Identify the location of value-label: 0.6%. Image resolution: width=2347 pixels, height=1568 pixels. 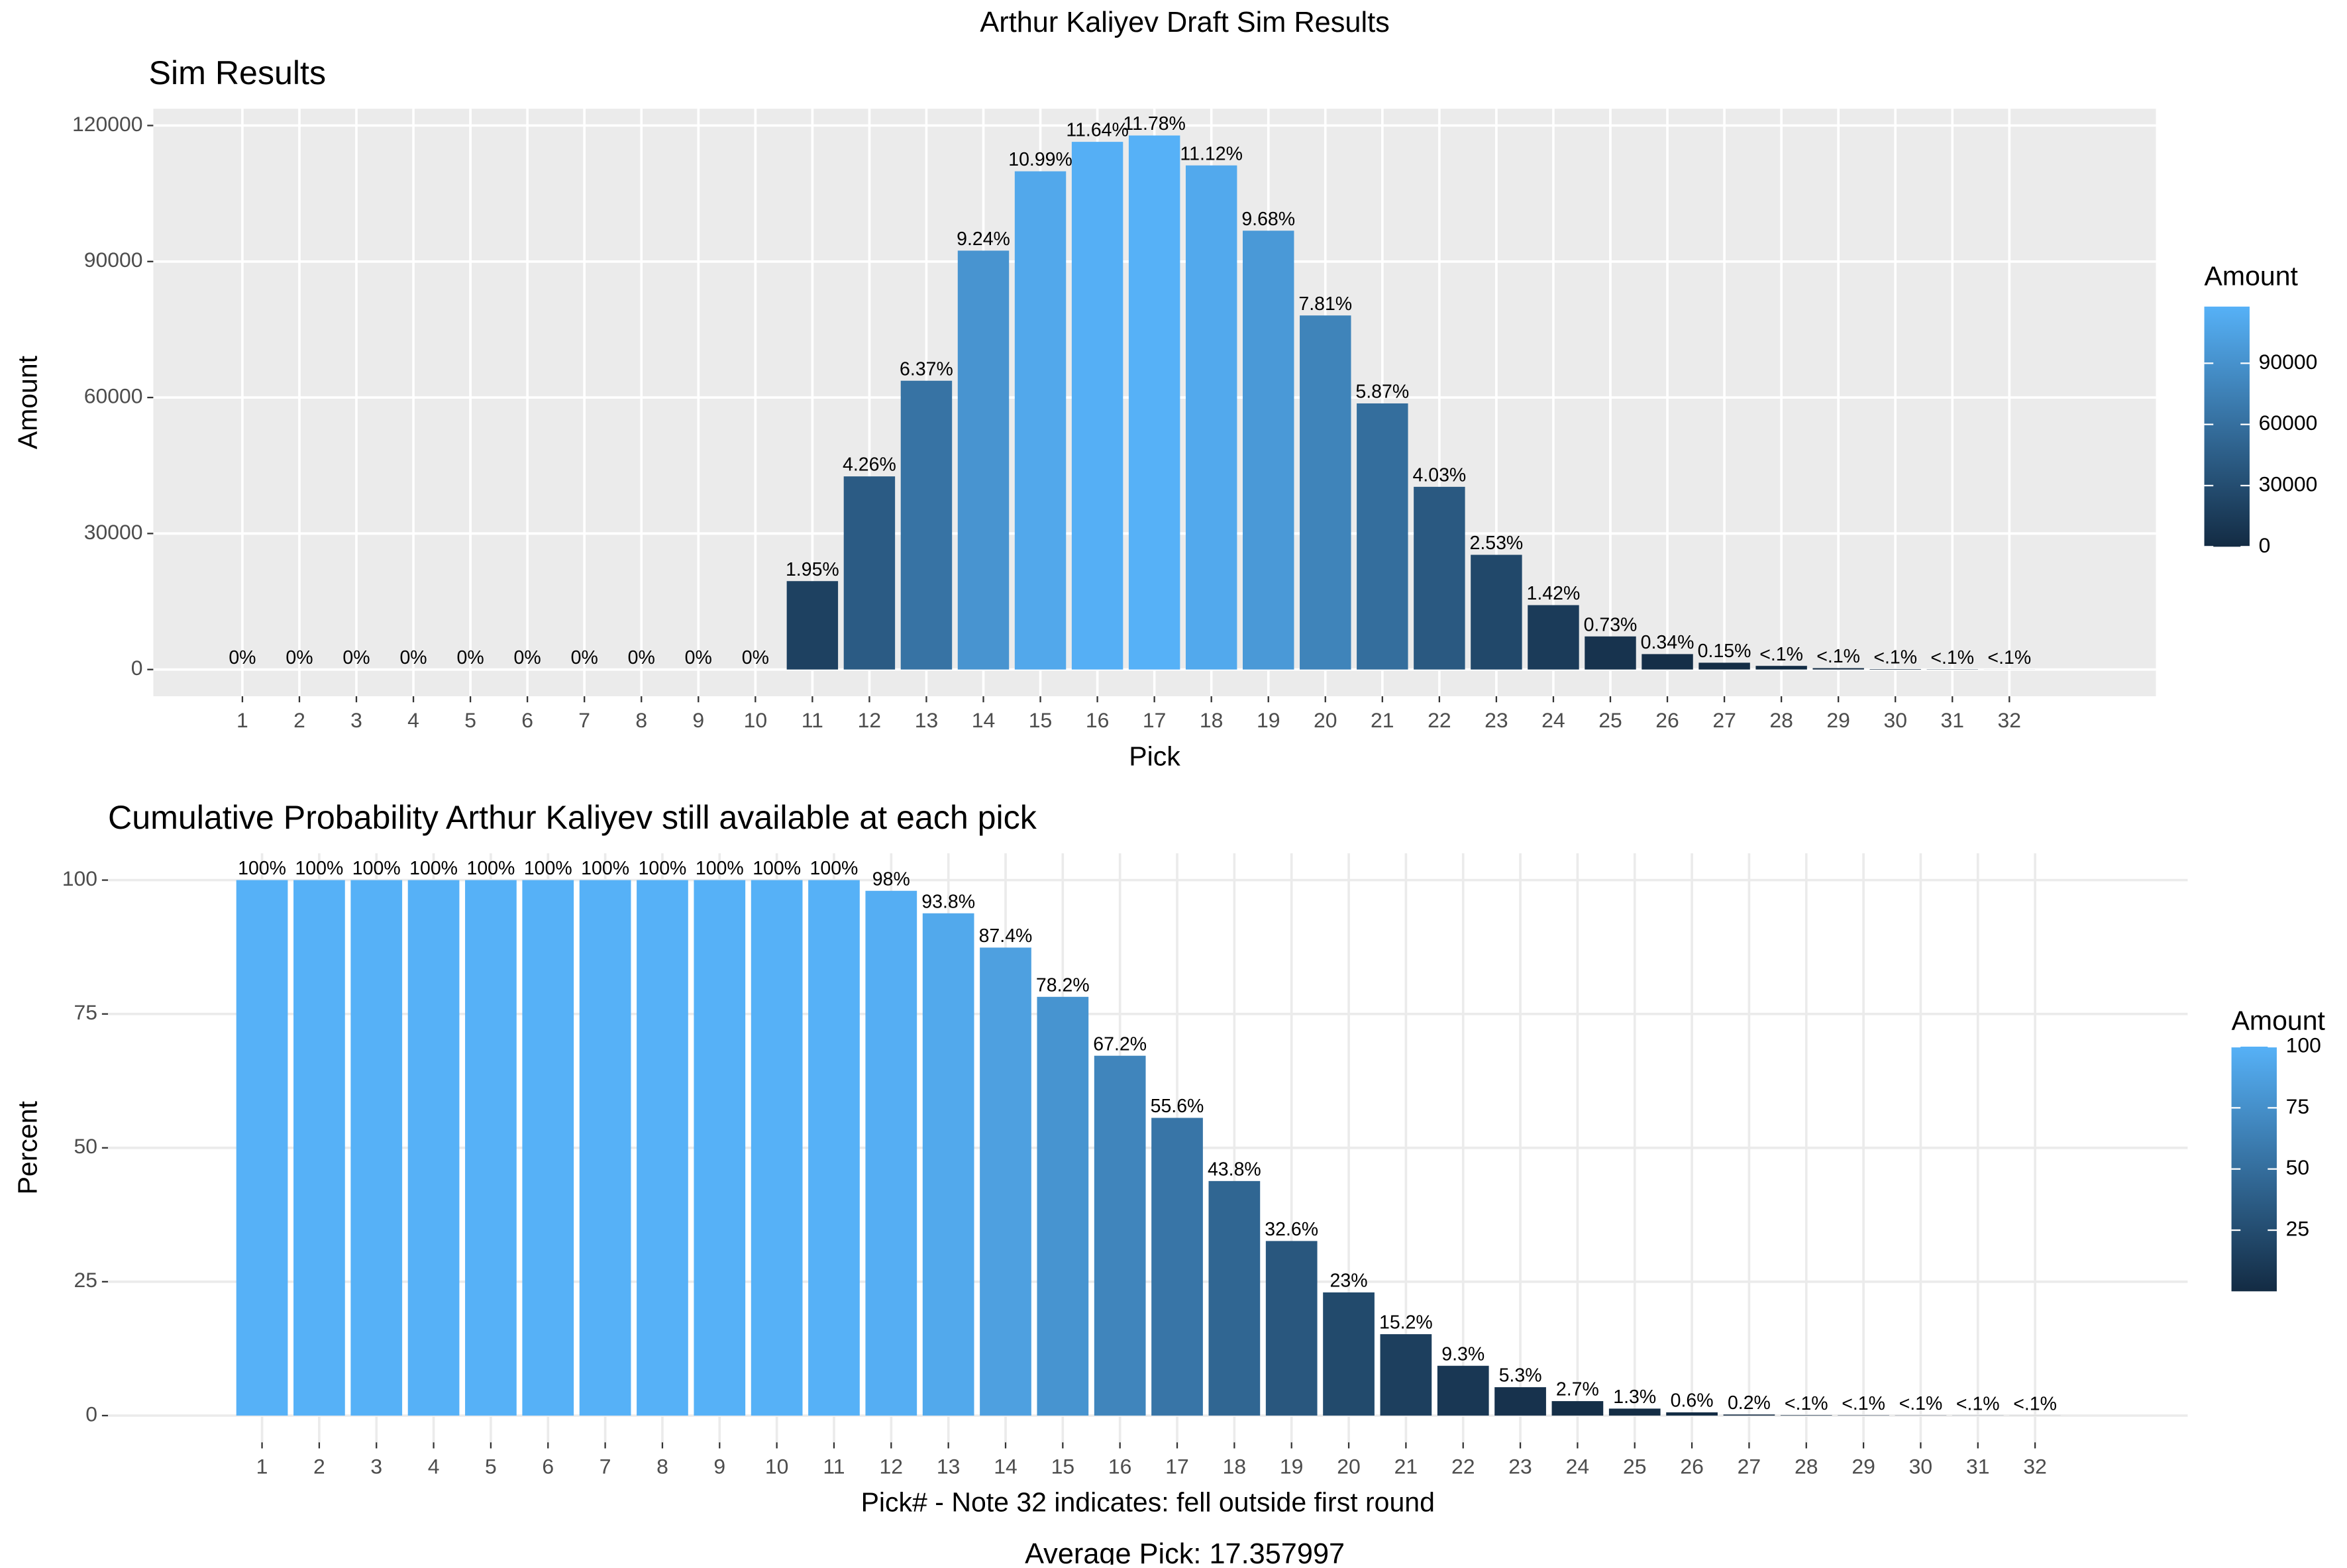
(1692, 1401).